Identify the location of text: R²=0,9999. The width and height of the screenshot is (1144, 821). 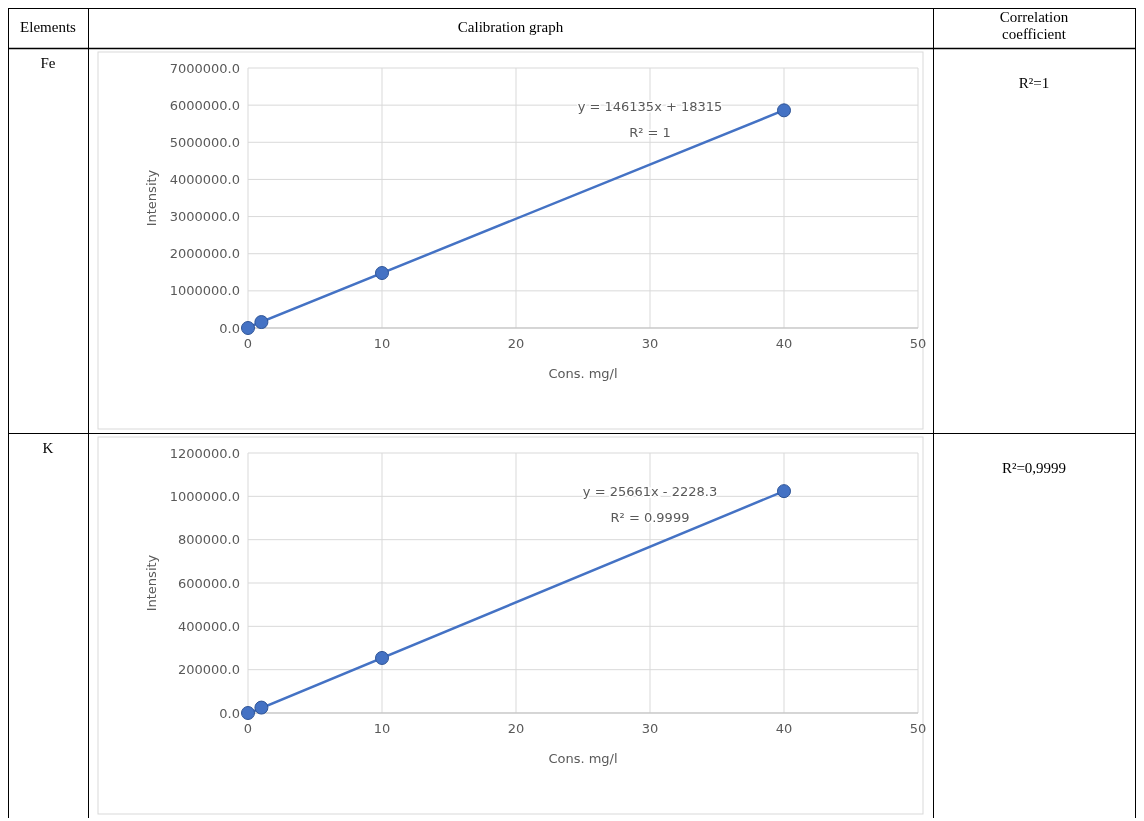
(1034, 468).